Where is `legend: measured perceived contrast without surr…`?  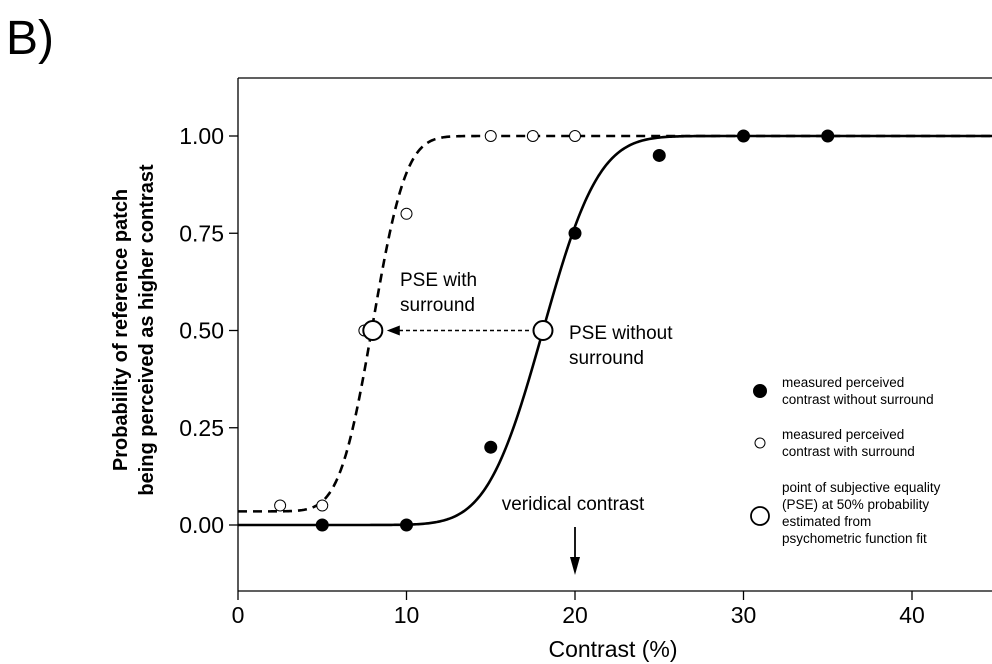
legend: measured perceived contrast without surr… is located at coordinates (845, 460).